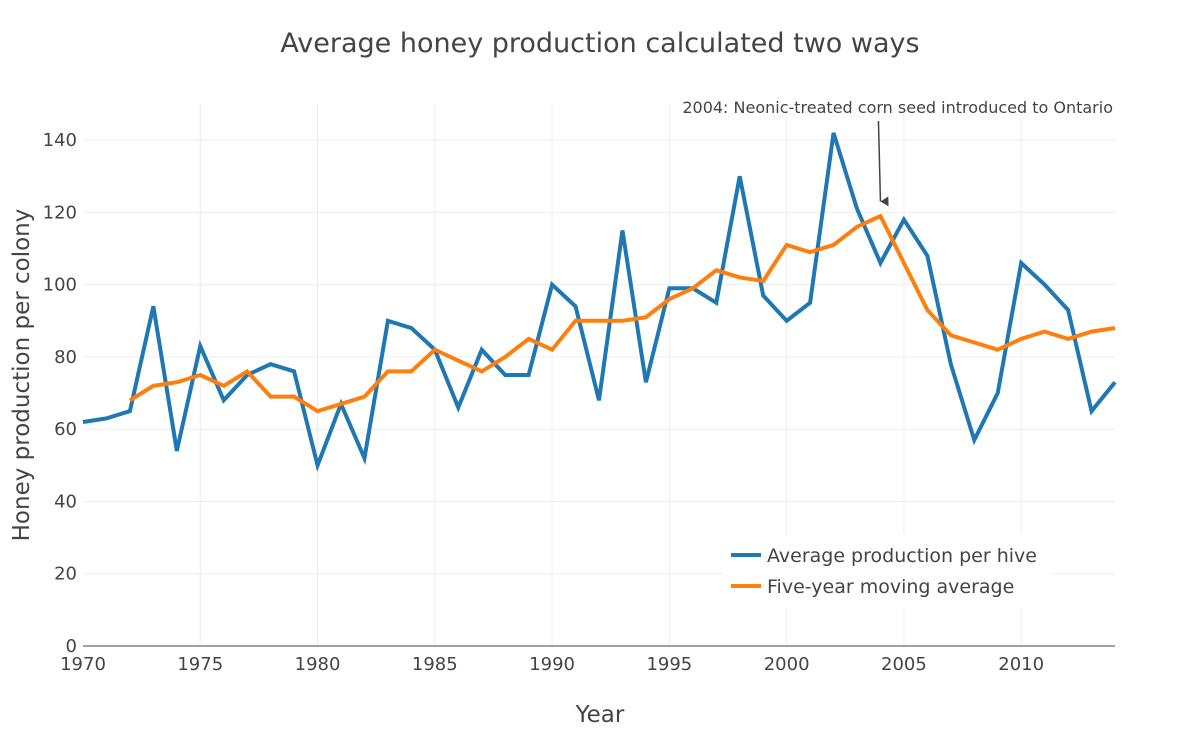 The image size is (1200, 730). Describe the element at coordinates (60, 285) in the screenshot. I see `y-tick-label: 100` at that location.